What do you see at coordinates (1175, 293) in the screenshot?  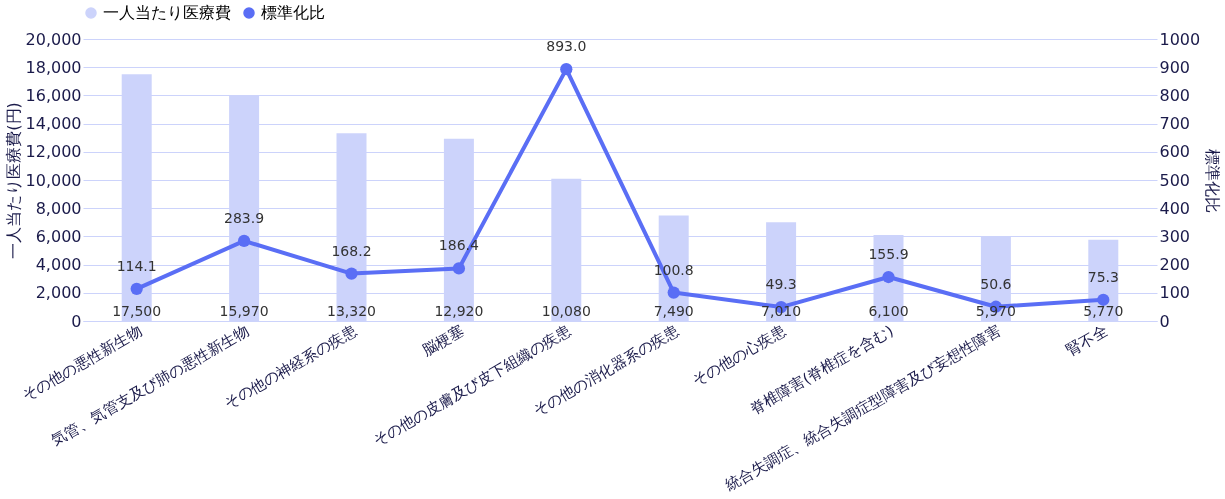 I see `y2-tick-label: 100` at bounding box center [1175, 293].